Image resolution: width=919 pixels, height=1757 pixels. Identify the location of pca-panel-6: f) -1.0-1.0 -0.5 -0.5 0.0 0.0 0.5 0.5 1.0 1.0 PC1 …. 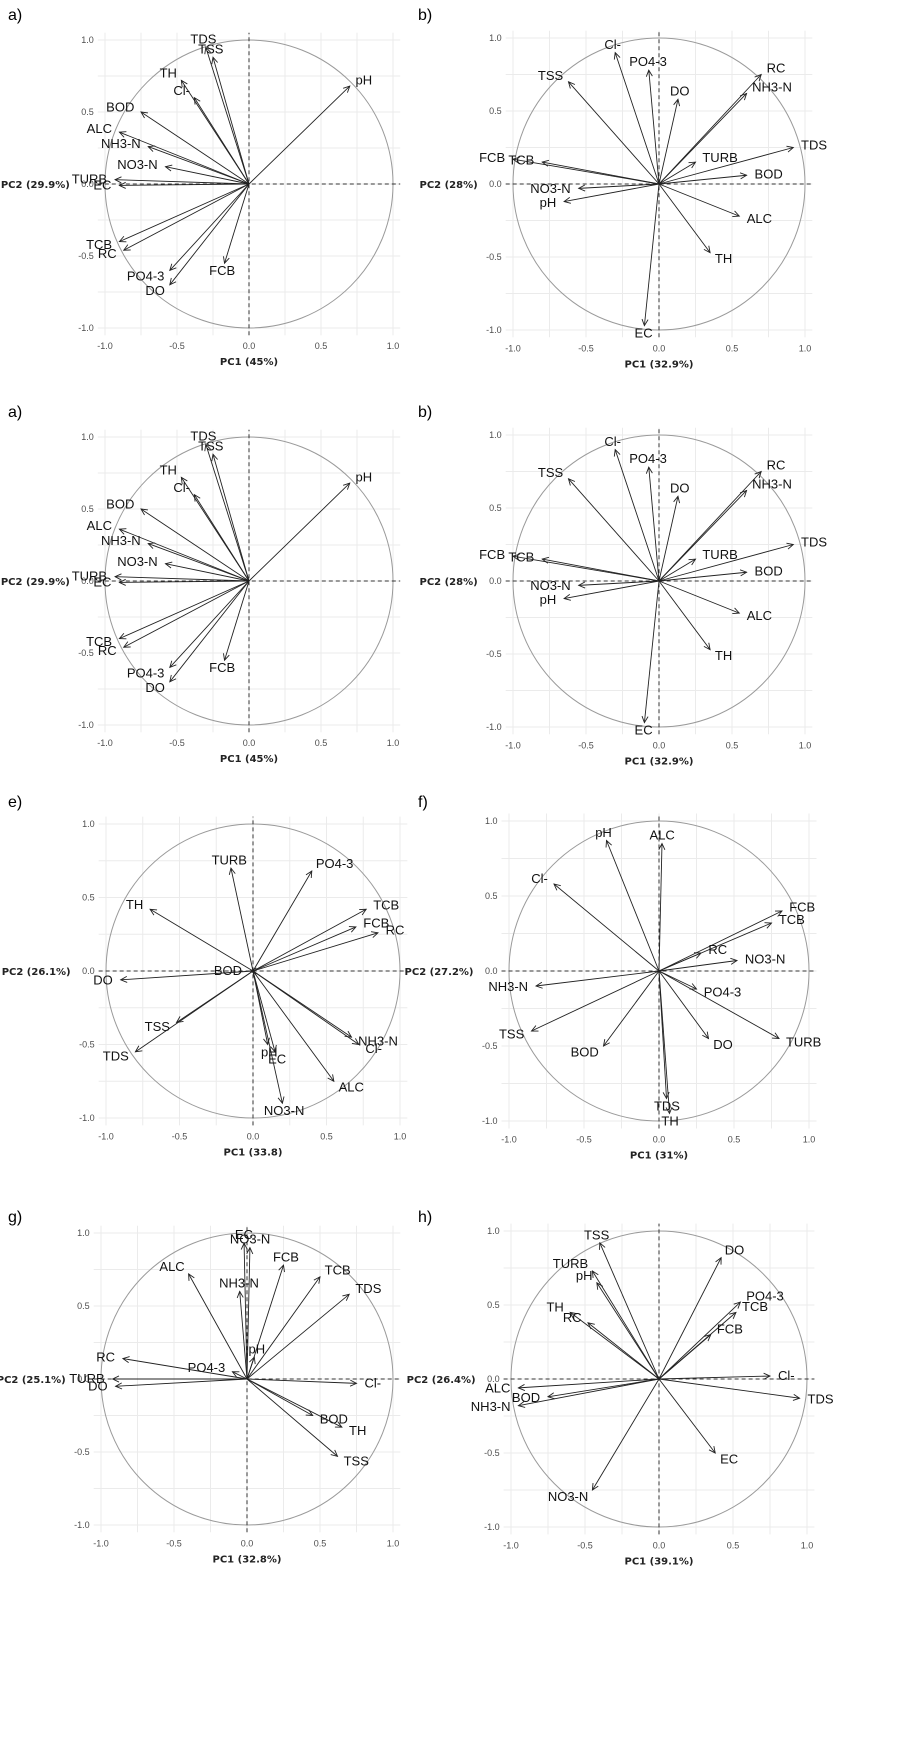
(613, 978).